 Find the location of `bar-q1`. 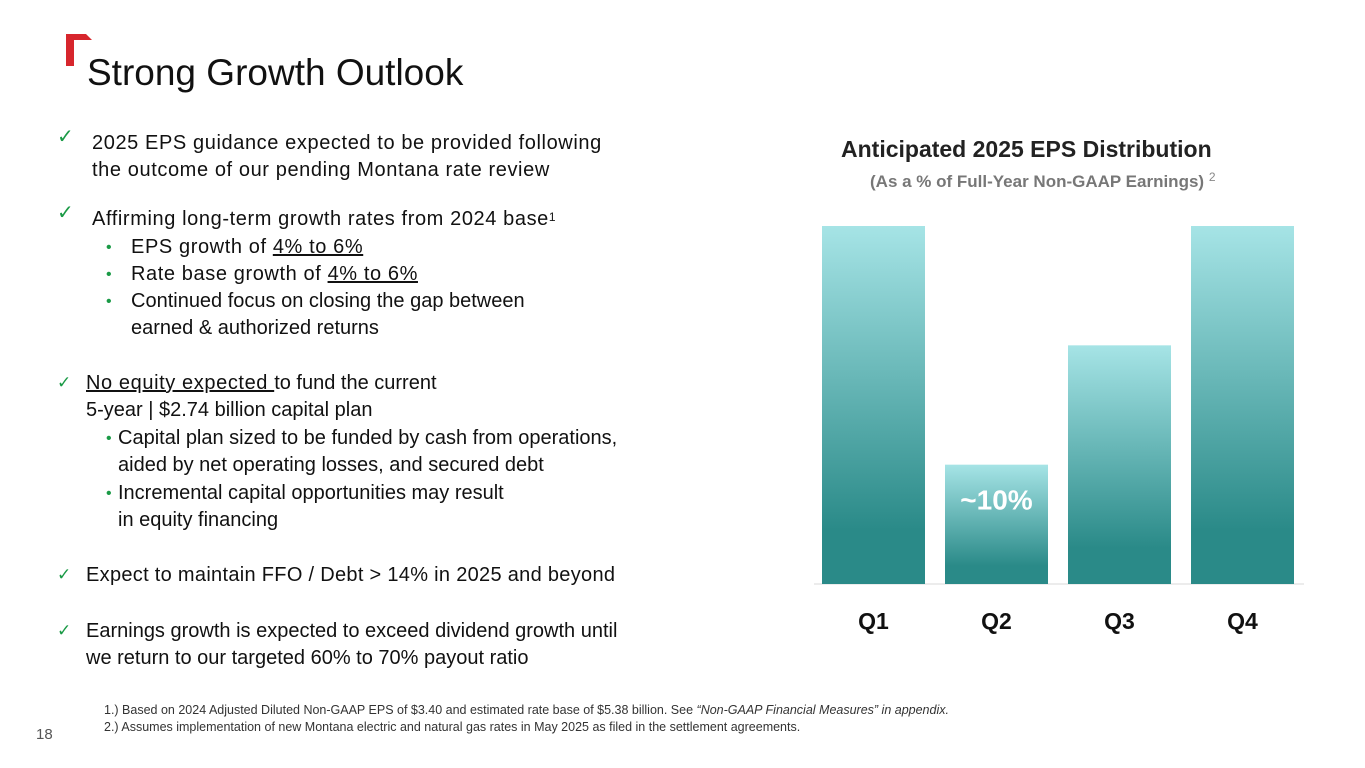

bar-q1 is located at coordinates (873, 405).